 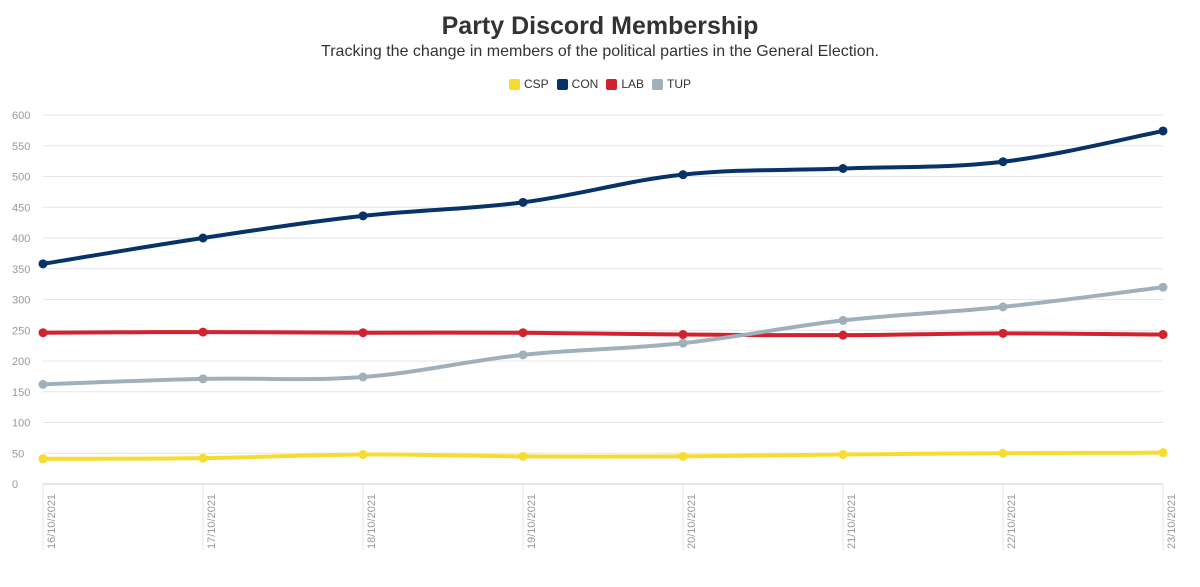 What do you see at coordinates (21, 301) in the screenshot?
I see `y-tick-label: 300` at bounding box center [21, 301].